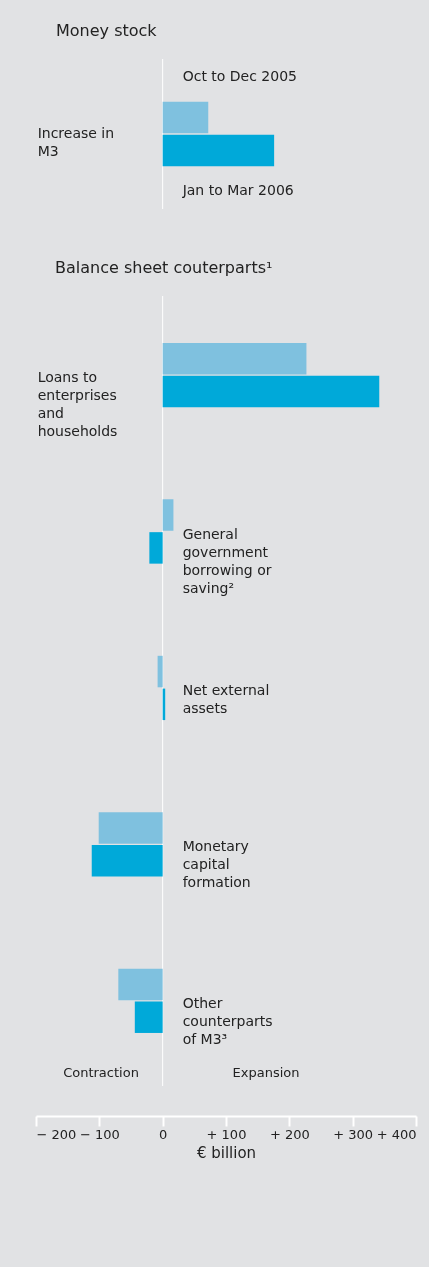 This screenshot has height=1267, width=429. Describe the element at coordinates (107, 30) in the screenshot. I see `chart-title: Money stock` at that location.